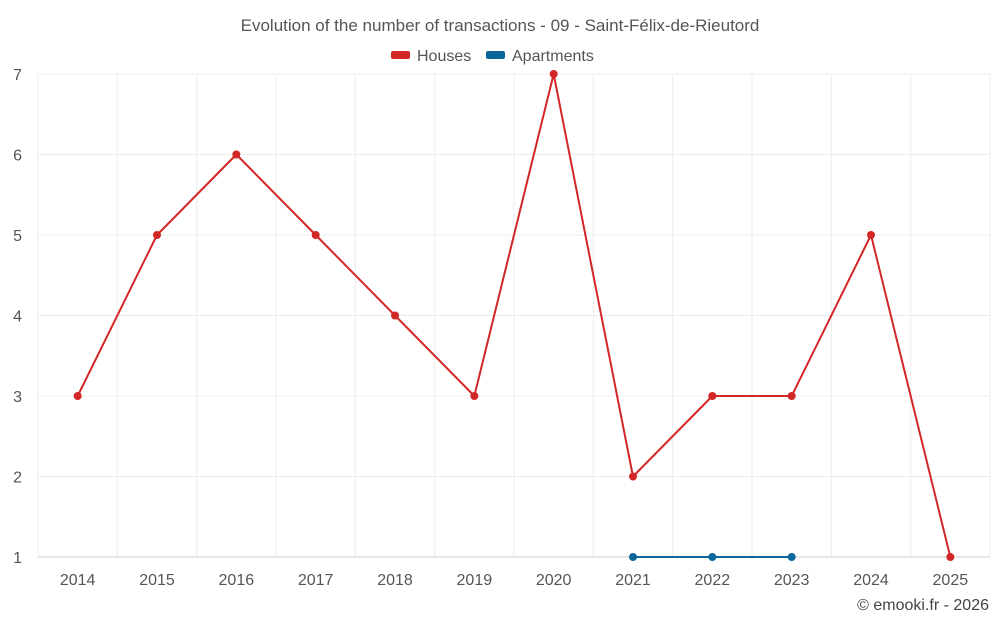 The height and width of the screenshot is (625, 1000). Describe the element at coordinates (951, 580) in the screenshot. I see `x-tick-label: 2025` at that location.